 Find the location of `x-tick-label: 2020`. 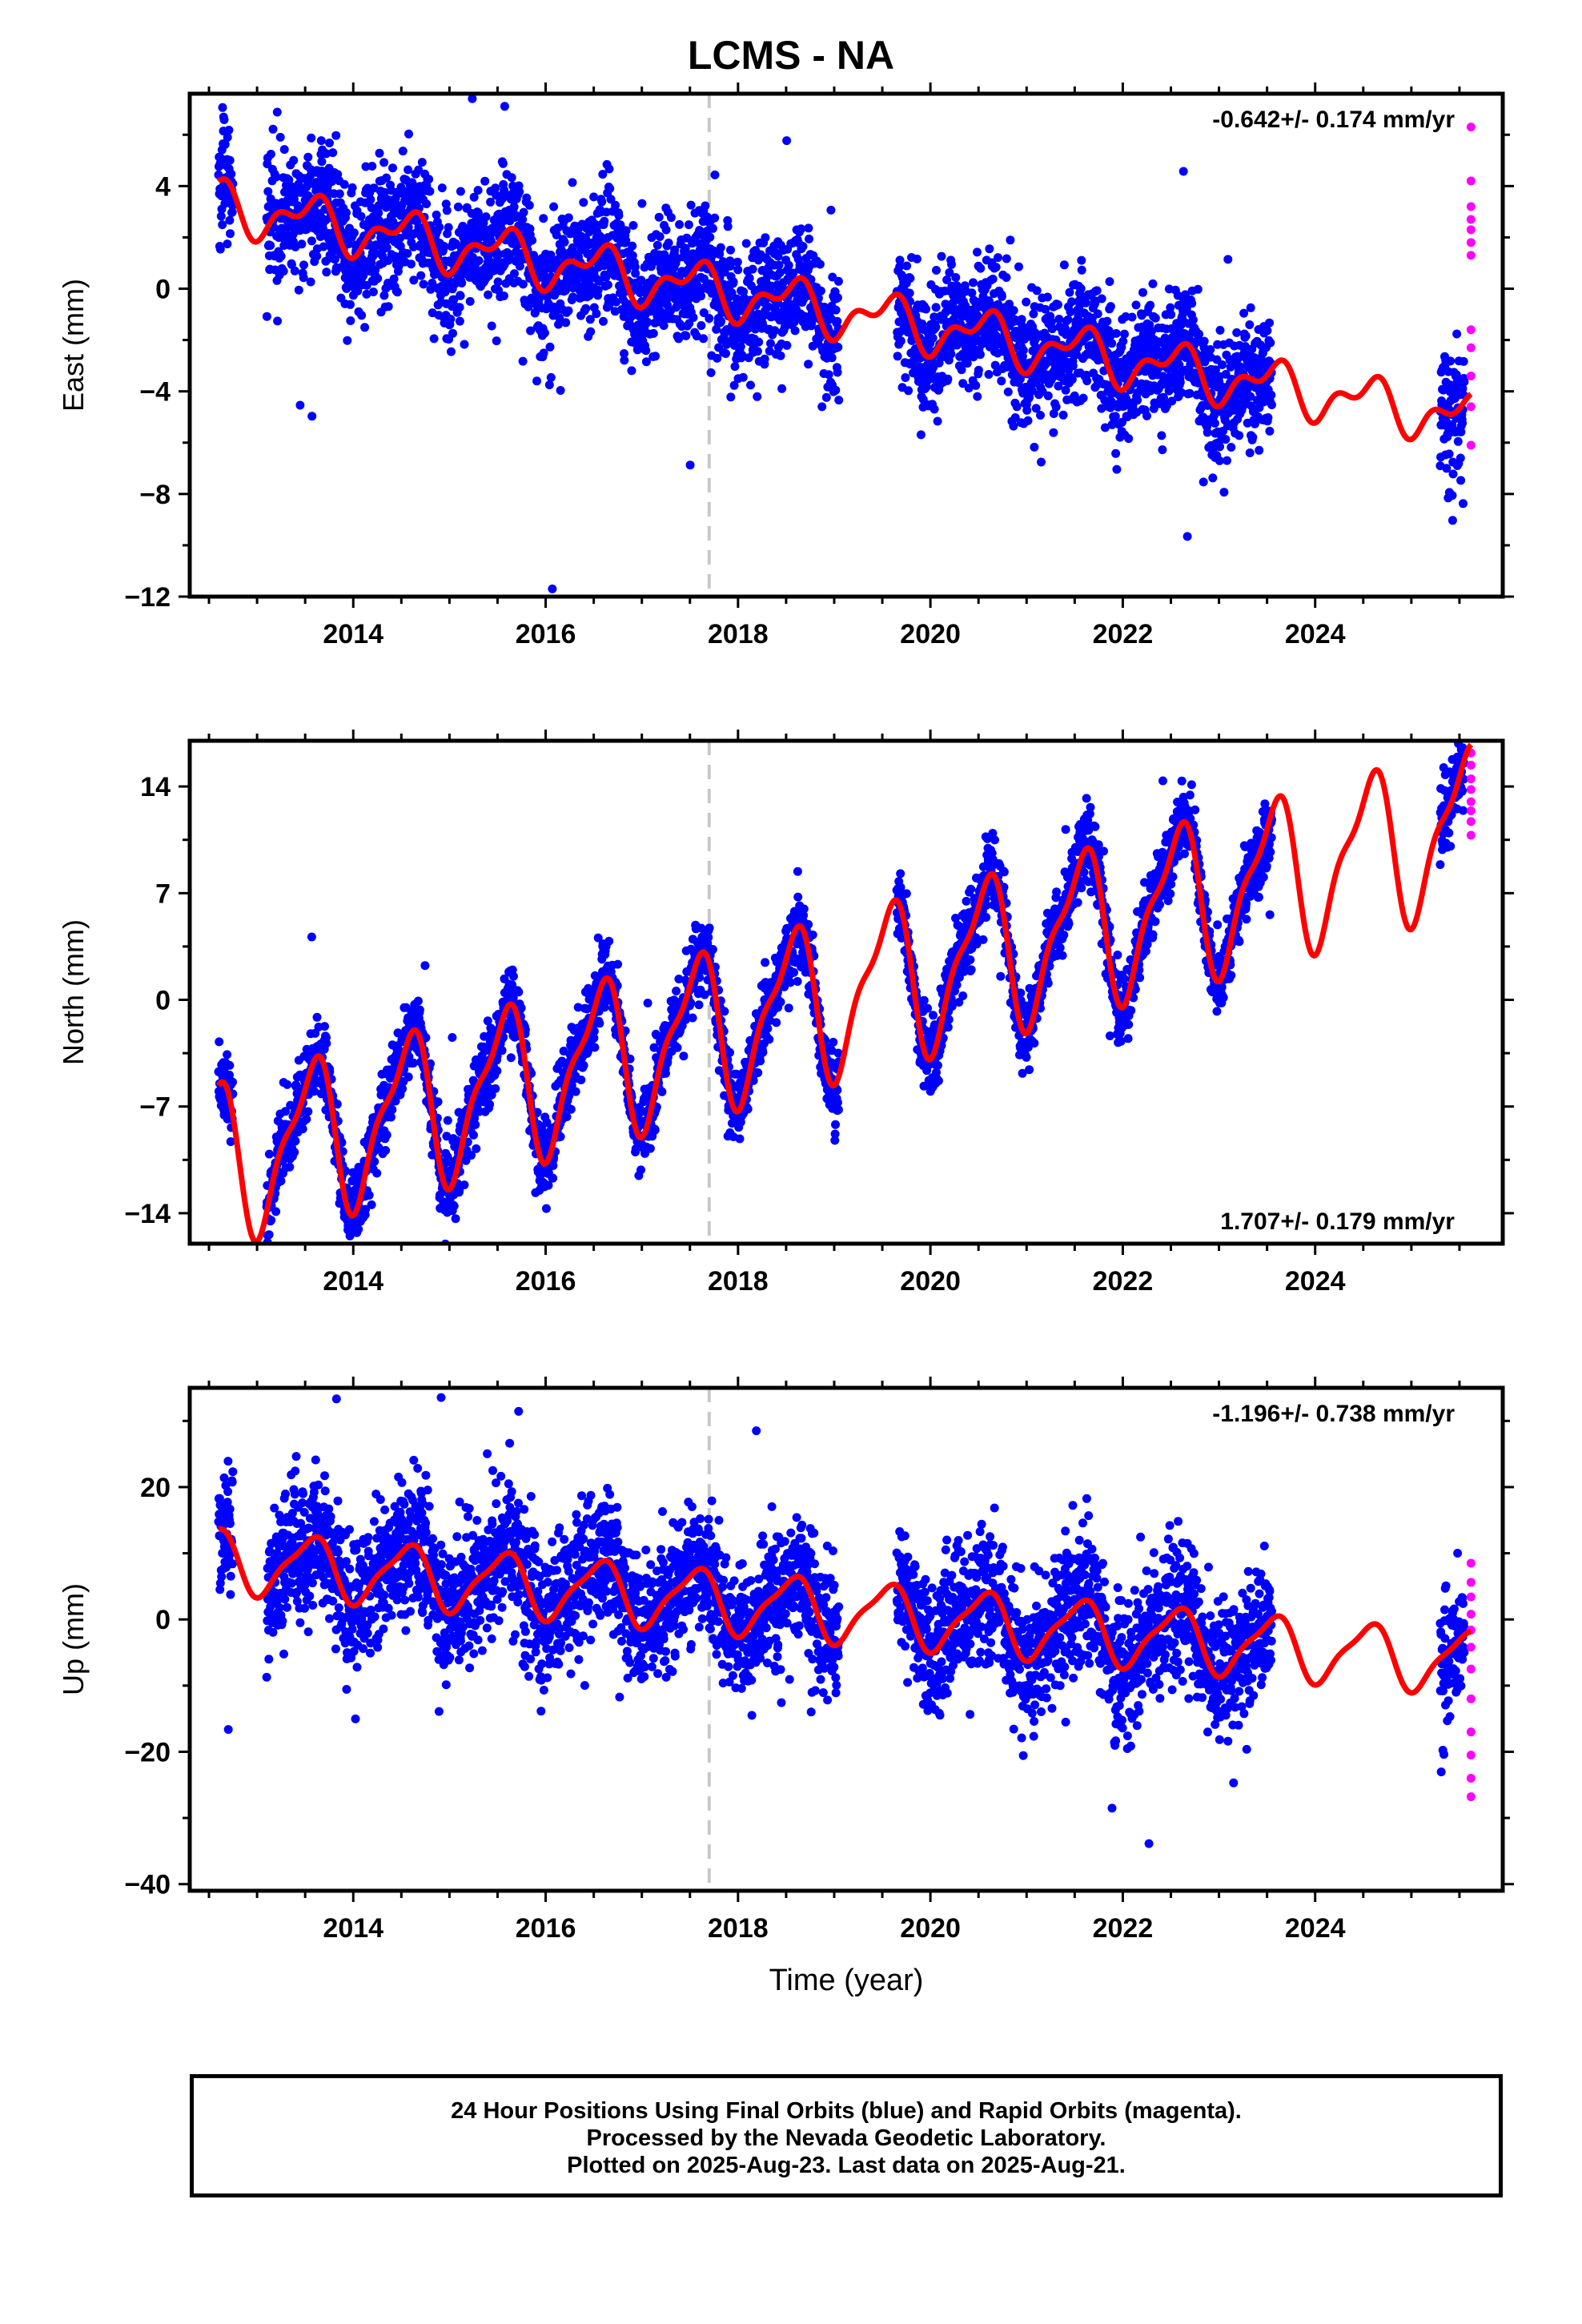

x-tick-label: 2020 is located at coordinates (930, 634).